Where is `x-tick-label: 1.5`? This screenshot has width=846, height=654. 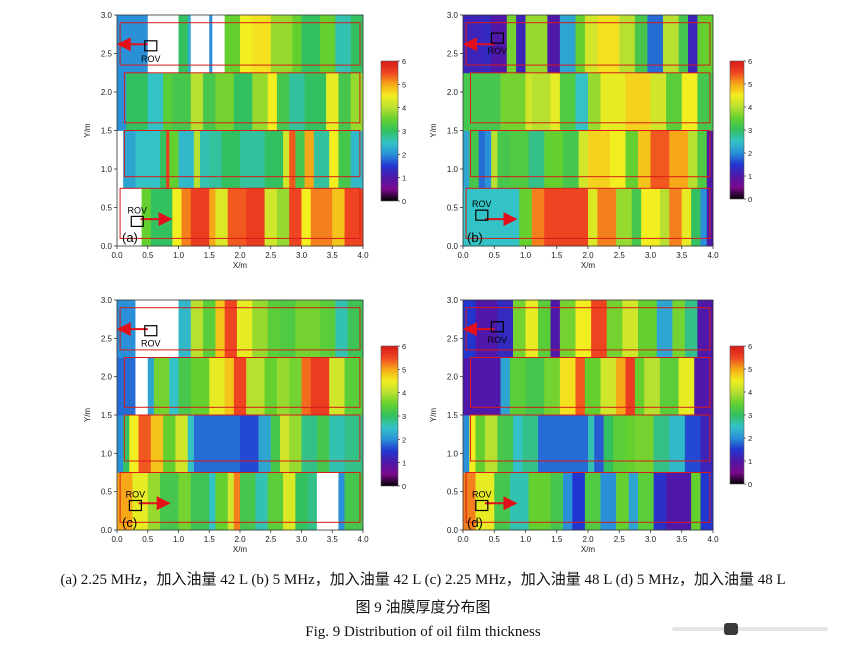
x-tick-label: 1.5 is located at coordinates (210, 255).